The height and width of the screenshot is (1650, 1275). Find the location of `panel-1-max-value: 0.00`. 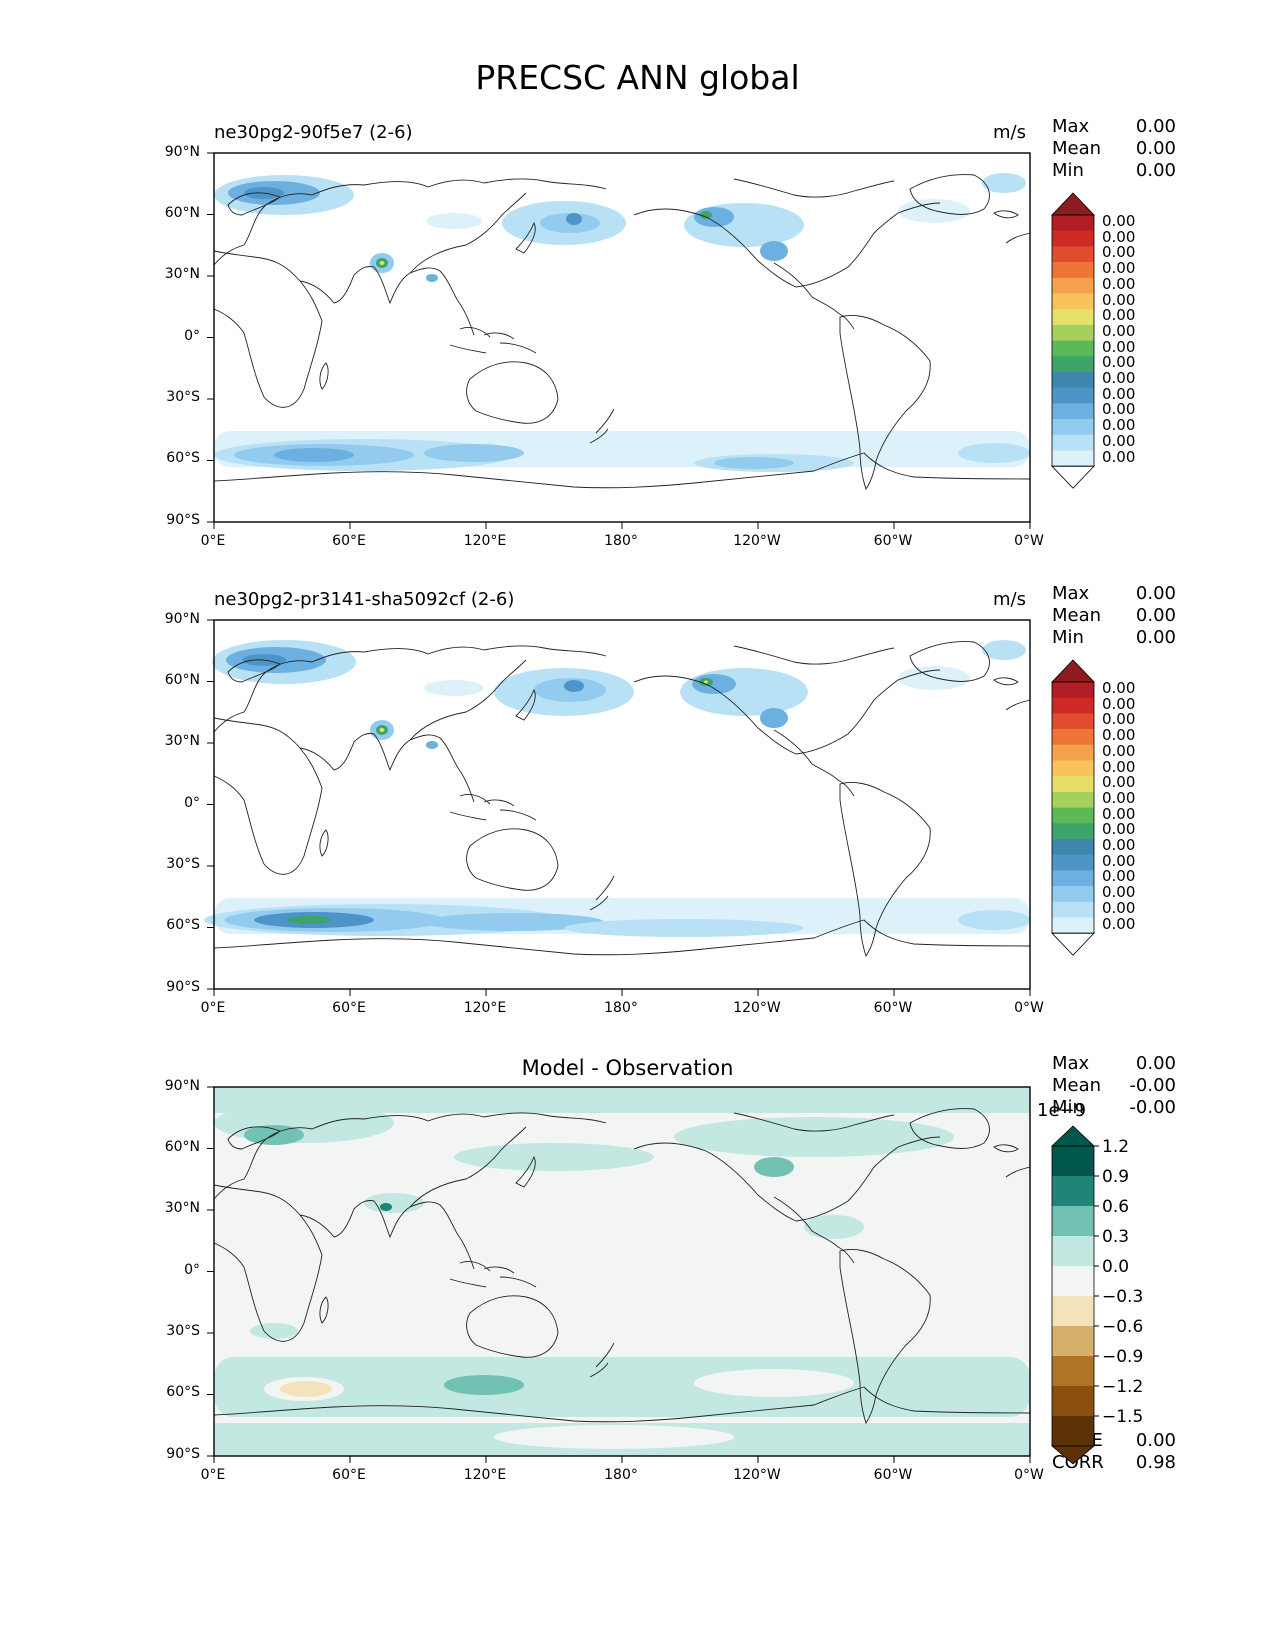

panel-1-max-value: 0.00 is located at coordinates (1155, 126).